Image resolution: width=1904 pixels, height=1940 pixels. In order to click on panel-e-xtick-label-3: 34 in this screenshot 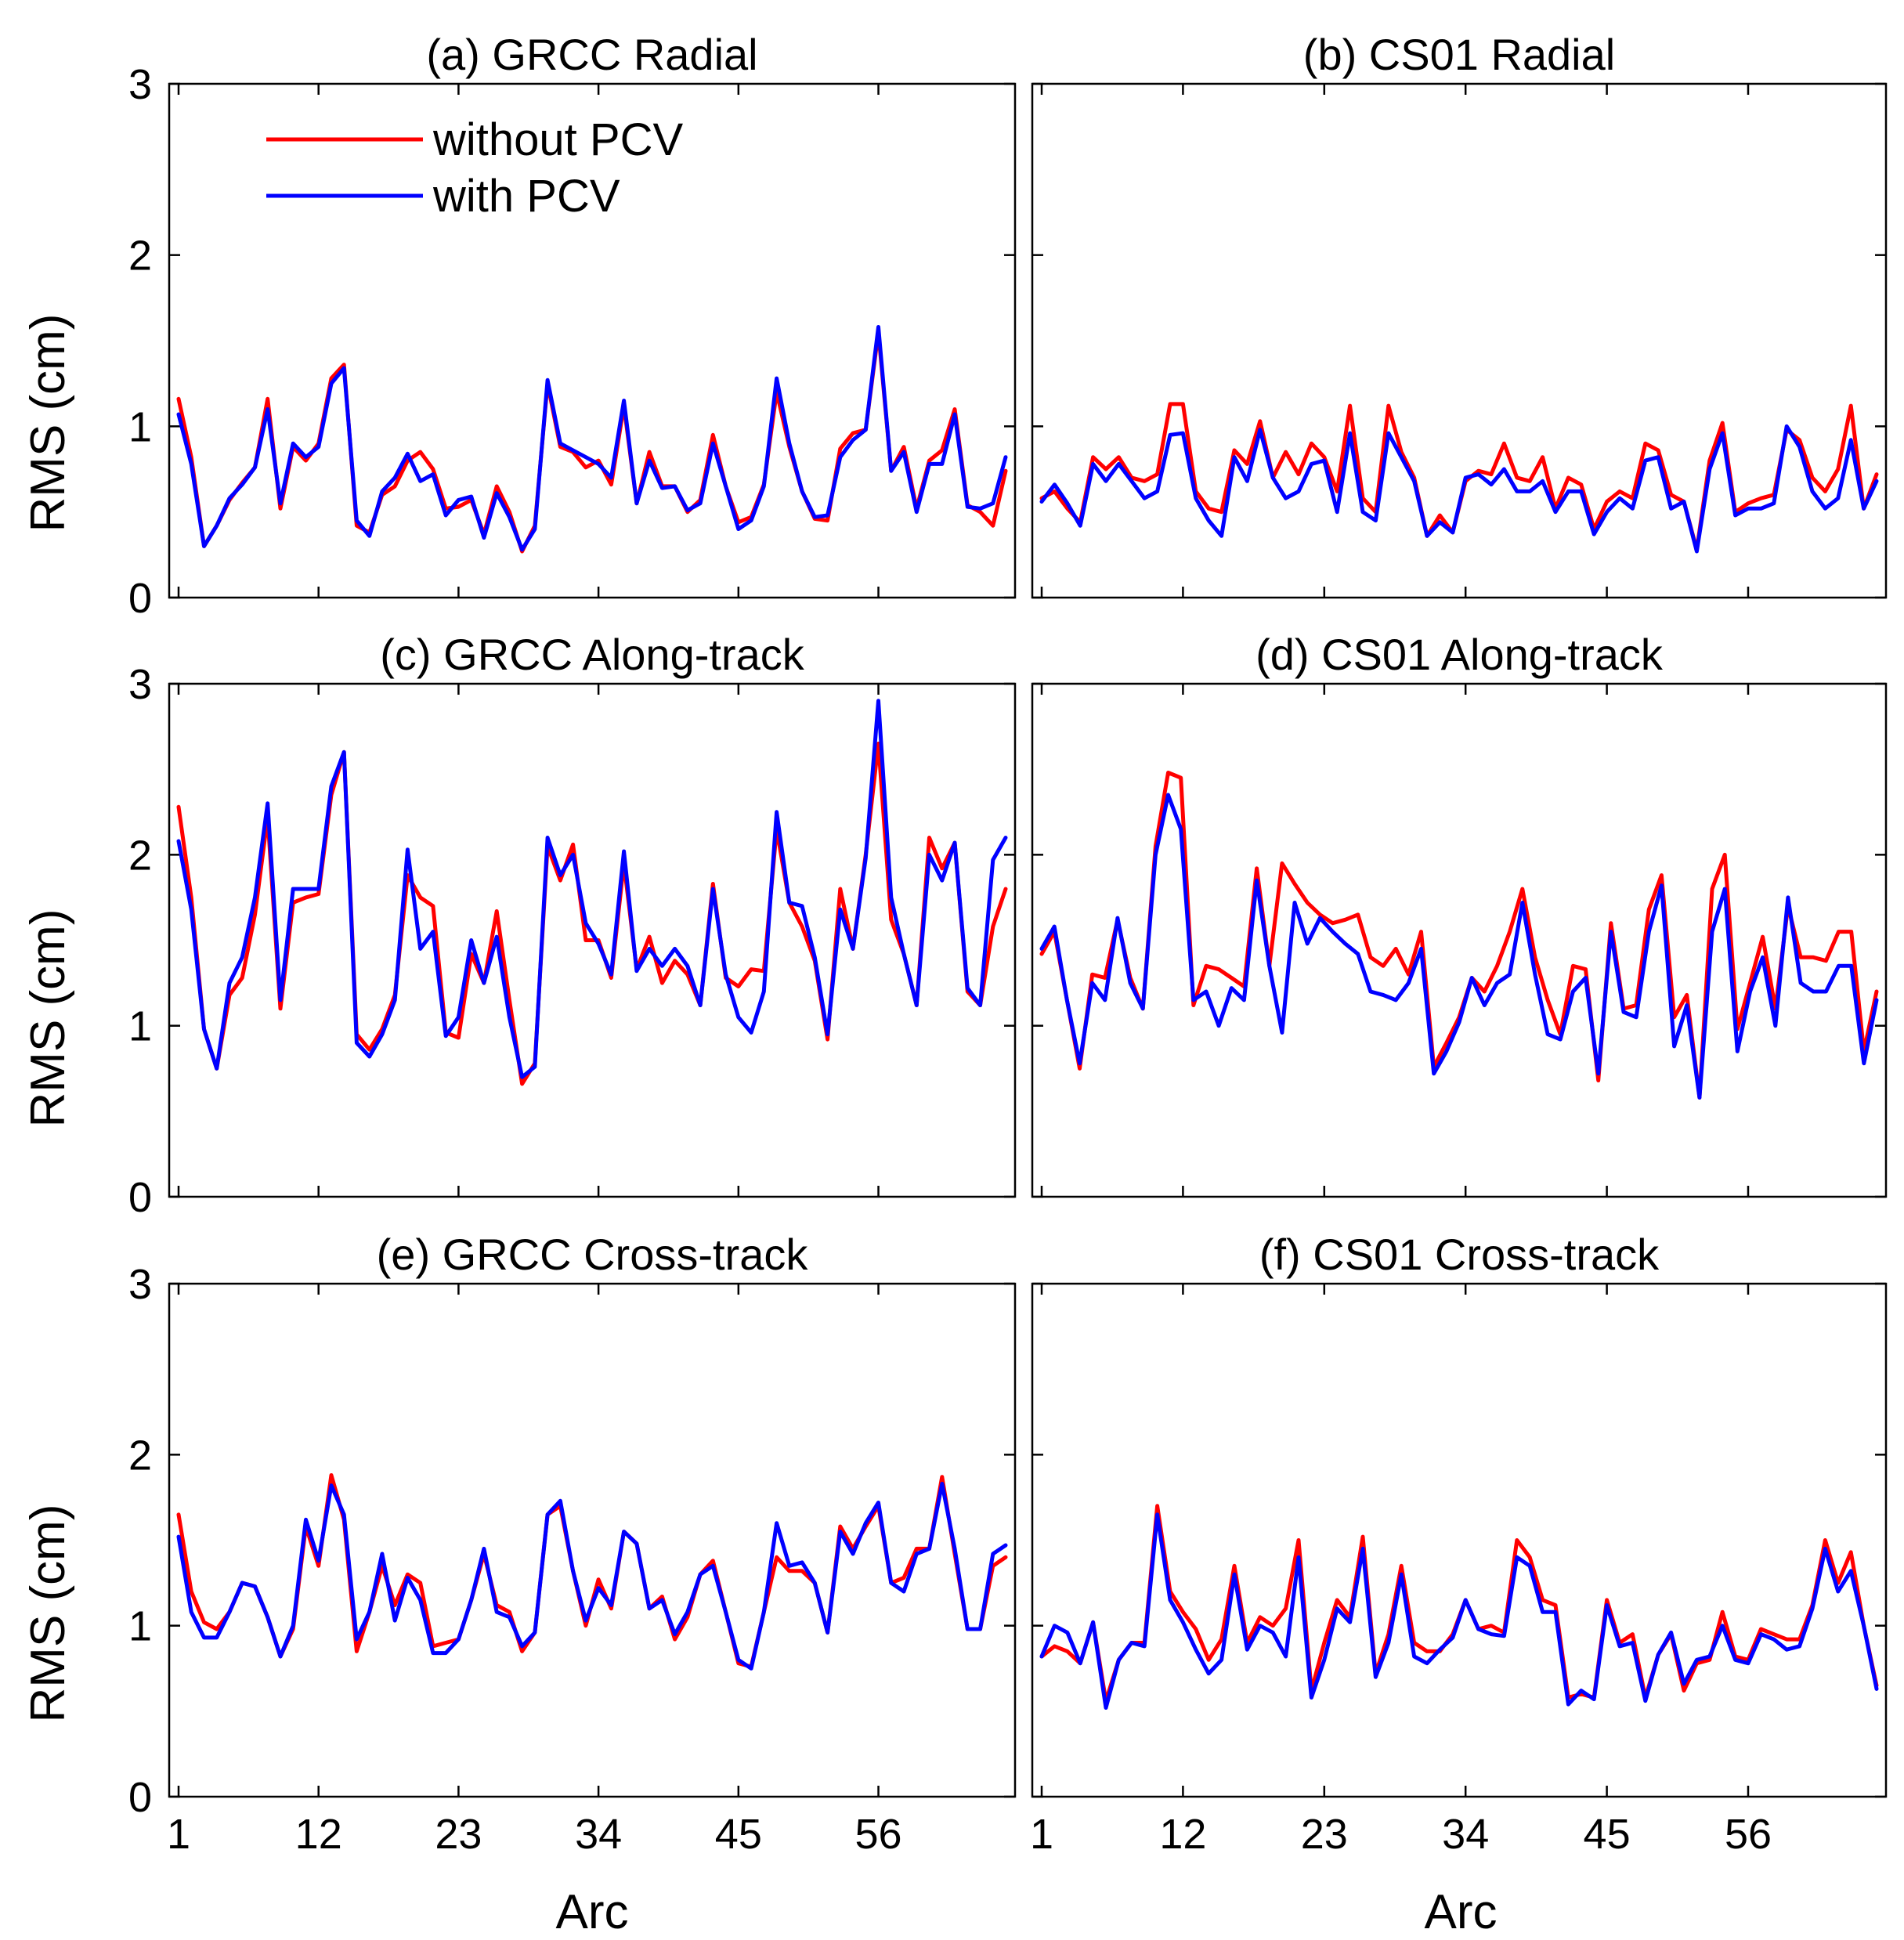, I will do `click(598, 1834)`.